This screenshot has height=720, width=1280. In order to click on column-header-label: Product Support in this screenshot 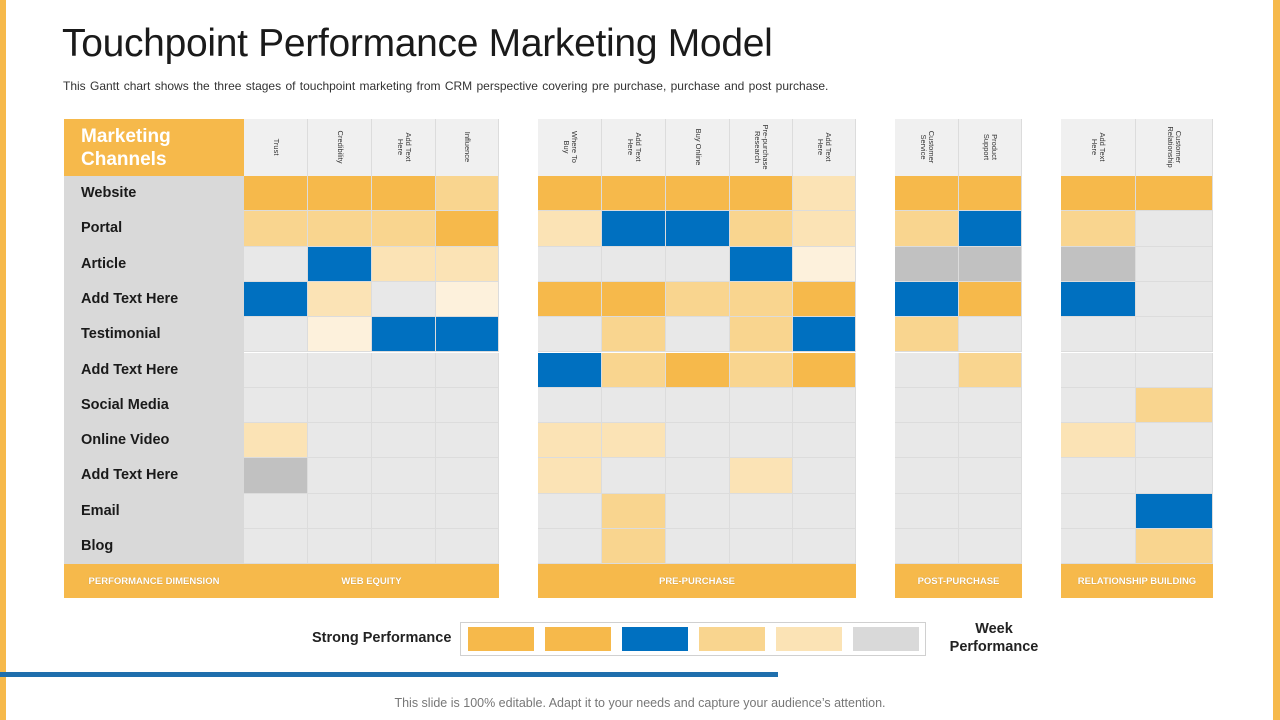, I will do `click(990, 147)`.